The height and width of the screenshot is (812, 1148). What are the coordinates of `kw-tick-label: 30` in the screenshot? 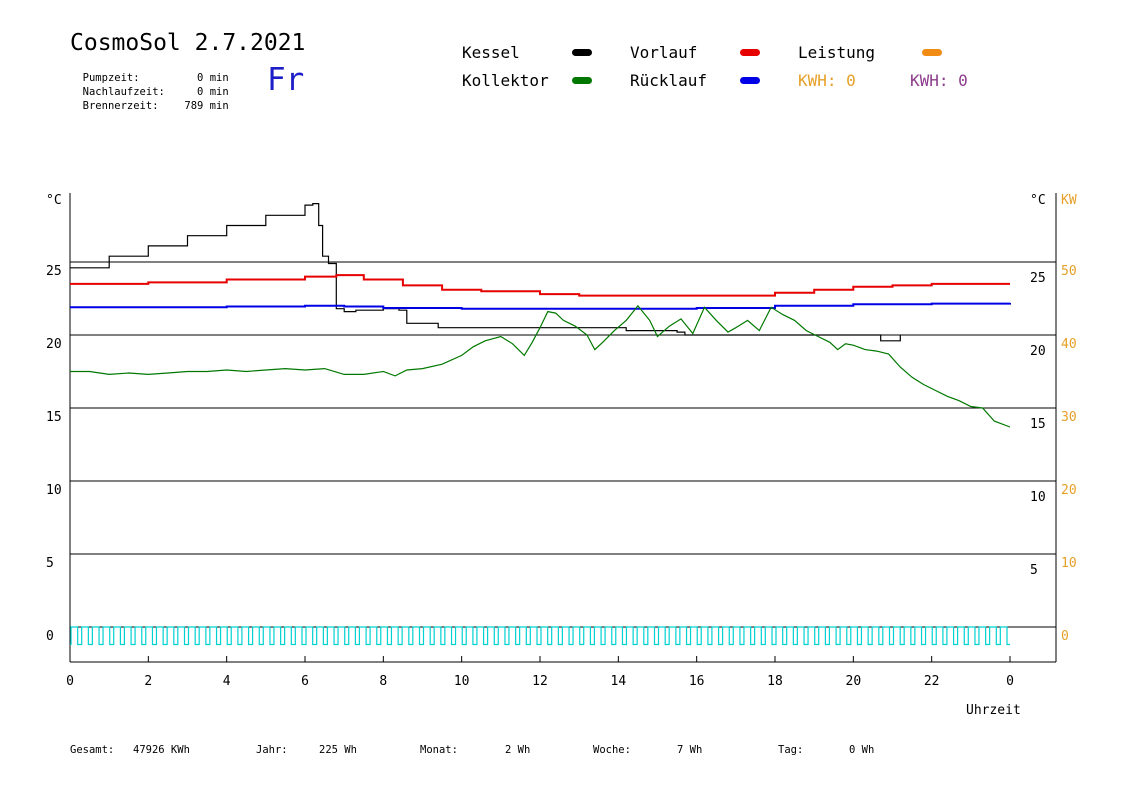 It's located at (1069, 417).